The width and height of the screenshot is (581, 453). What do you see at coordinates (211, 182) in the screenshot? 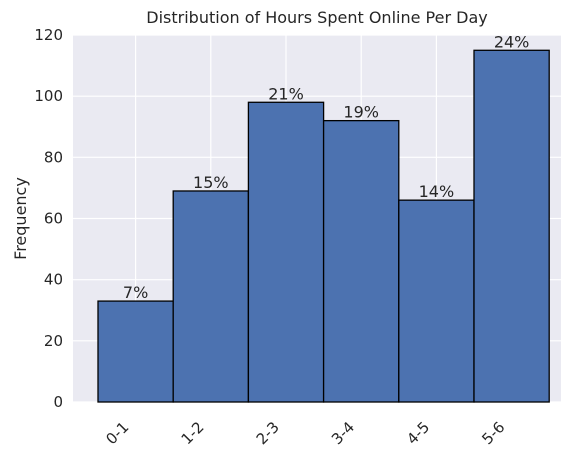
I see `bar-data-label: 15%` at bounding box center [211, 182].